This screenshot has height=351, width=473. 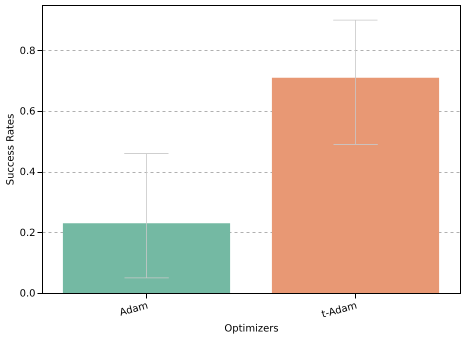 What do you see at coordinates (28, 233) in the screenshot?
I see `y-tick-label: 0.2` at bounding box center [28, 233].